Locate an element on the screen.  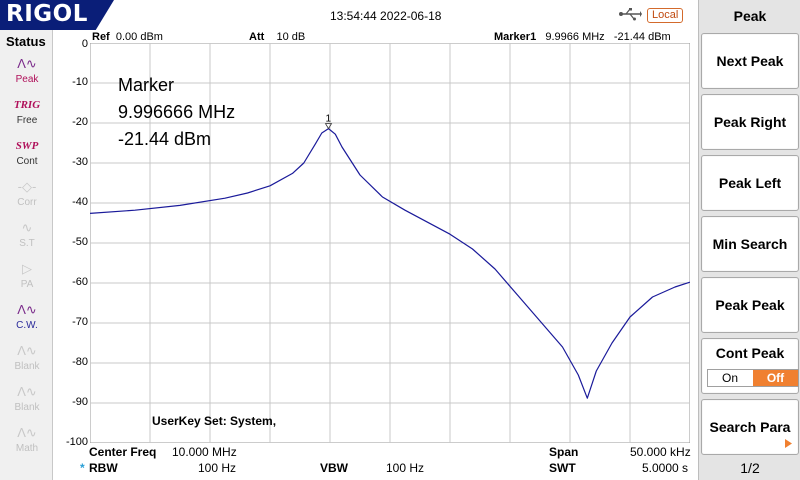
rbw-label: RBW is located at coordinates (103, 468).